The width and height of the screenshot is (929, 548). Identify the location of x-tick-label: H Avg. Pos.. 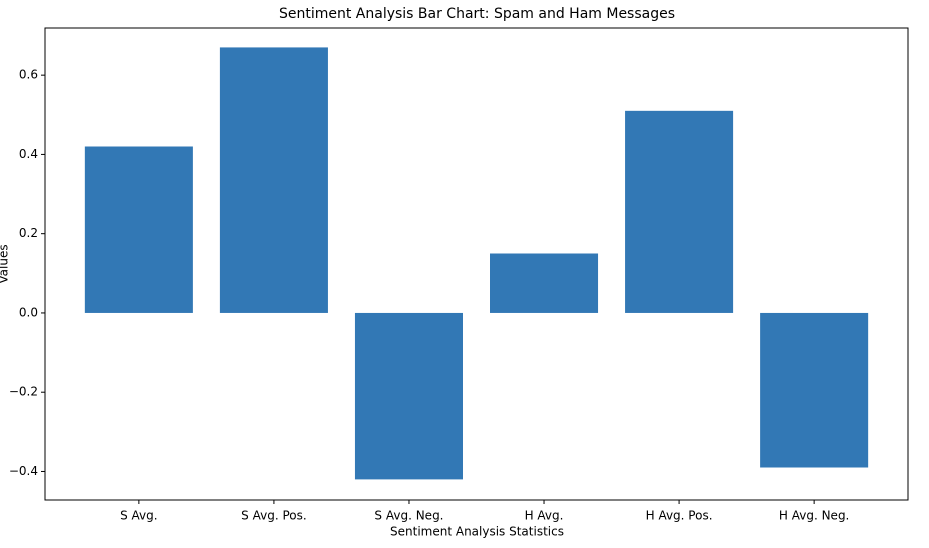
(679, 516).